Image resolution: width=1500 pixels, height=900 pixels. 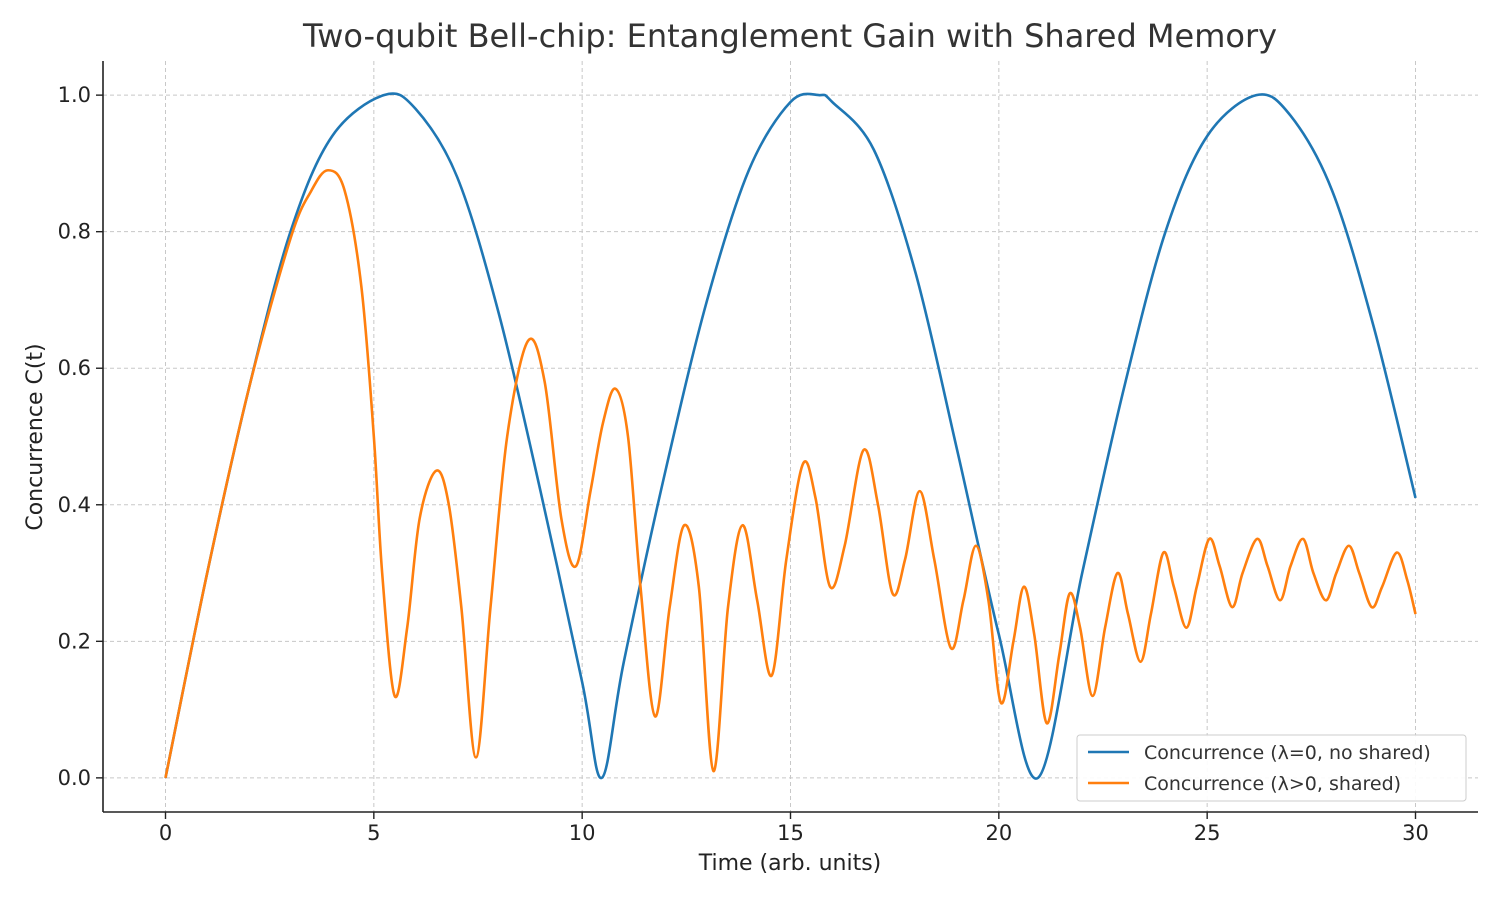 What do you see at coordinates (35, 436) in the screenshot?
I see `y-axis-label: Concurrence C(t)` at bounding box center [35, 436].